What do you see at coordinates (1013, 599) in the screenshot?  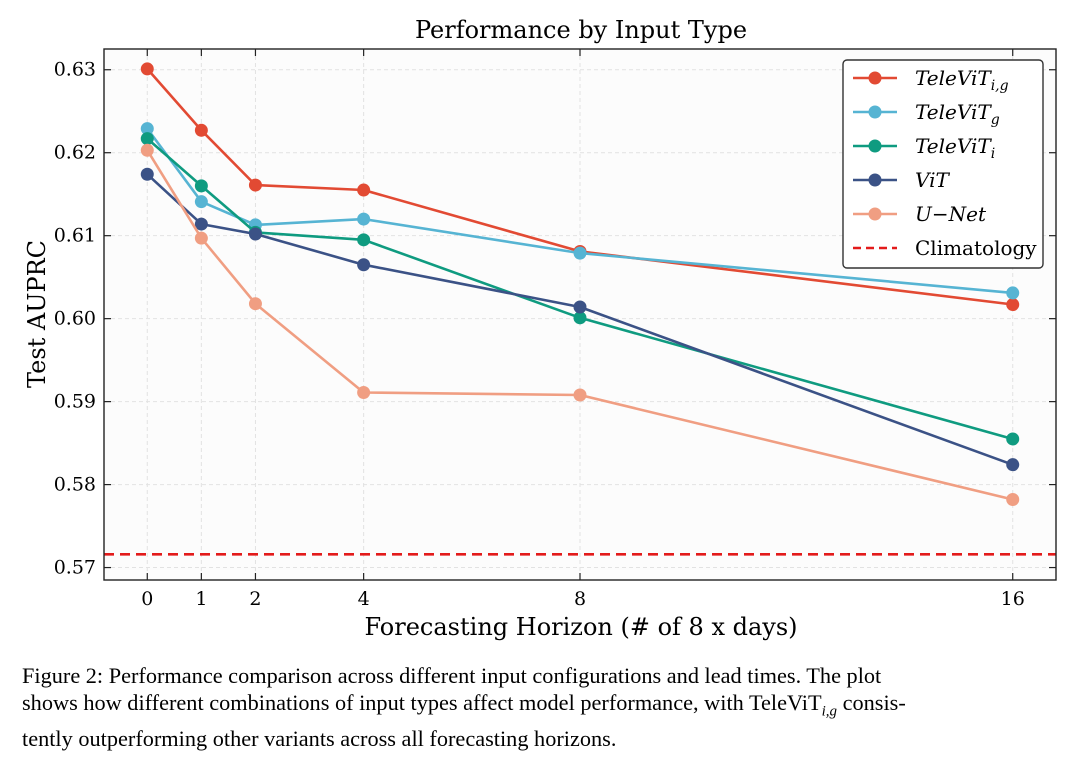 I see `x-tick-label: 16` at bounding box center [1013, 599].